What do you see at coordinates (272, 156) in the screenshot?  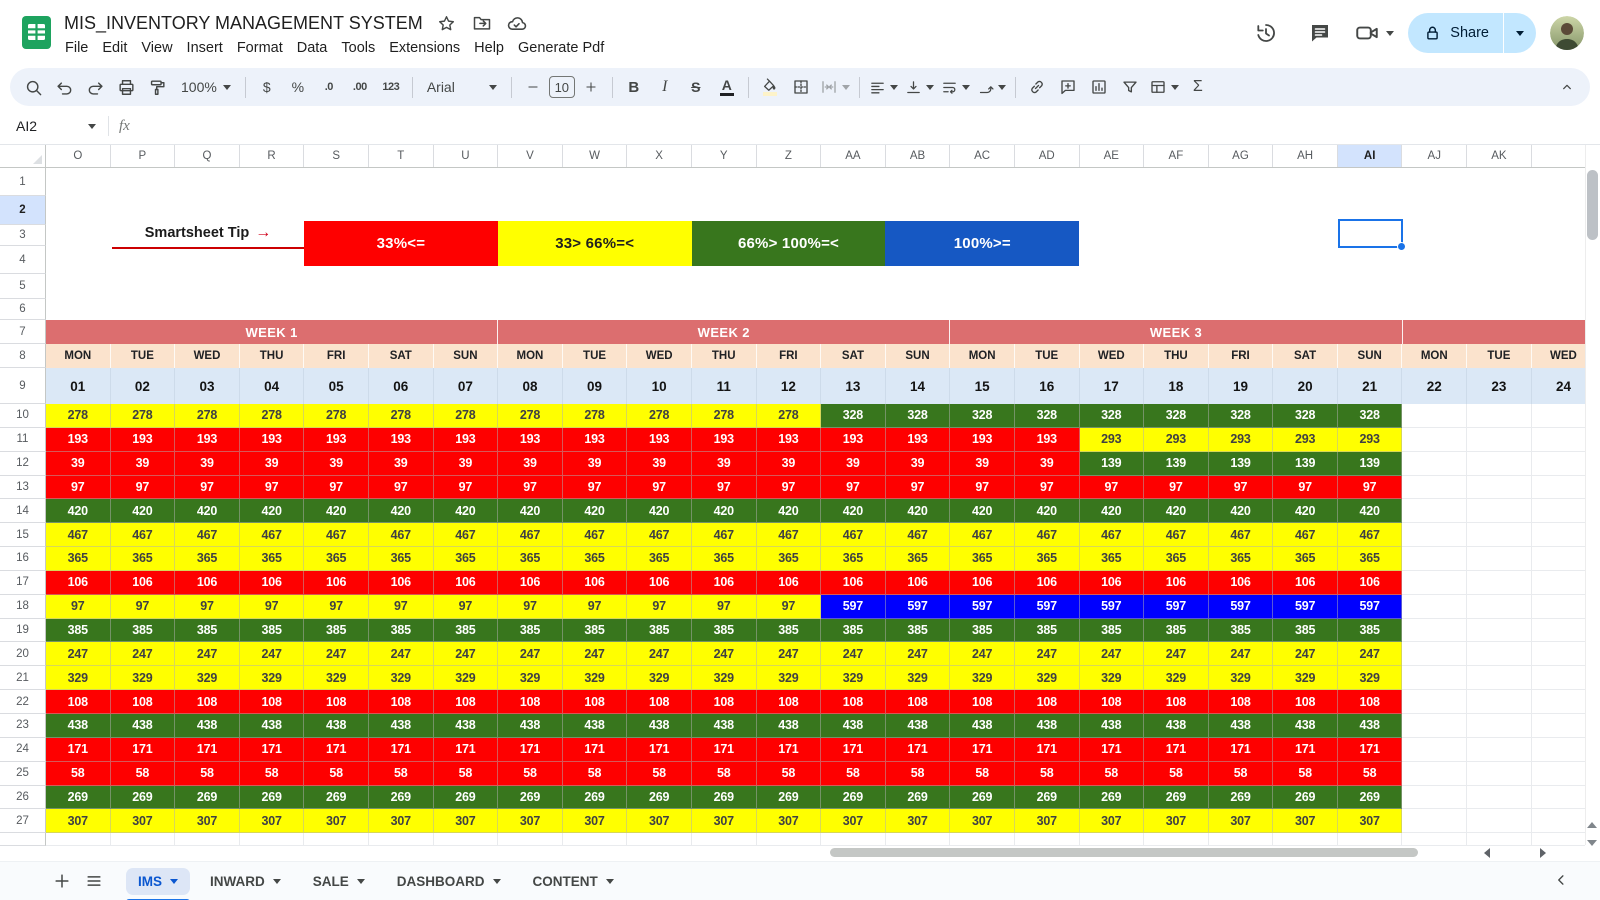 I see `column-header-R: R` at bounding box center [272, 156].